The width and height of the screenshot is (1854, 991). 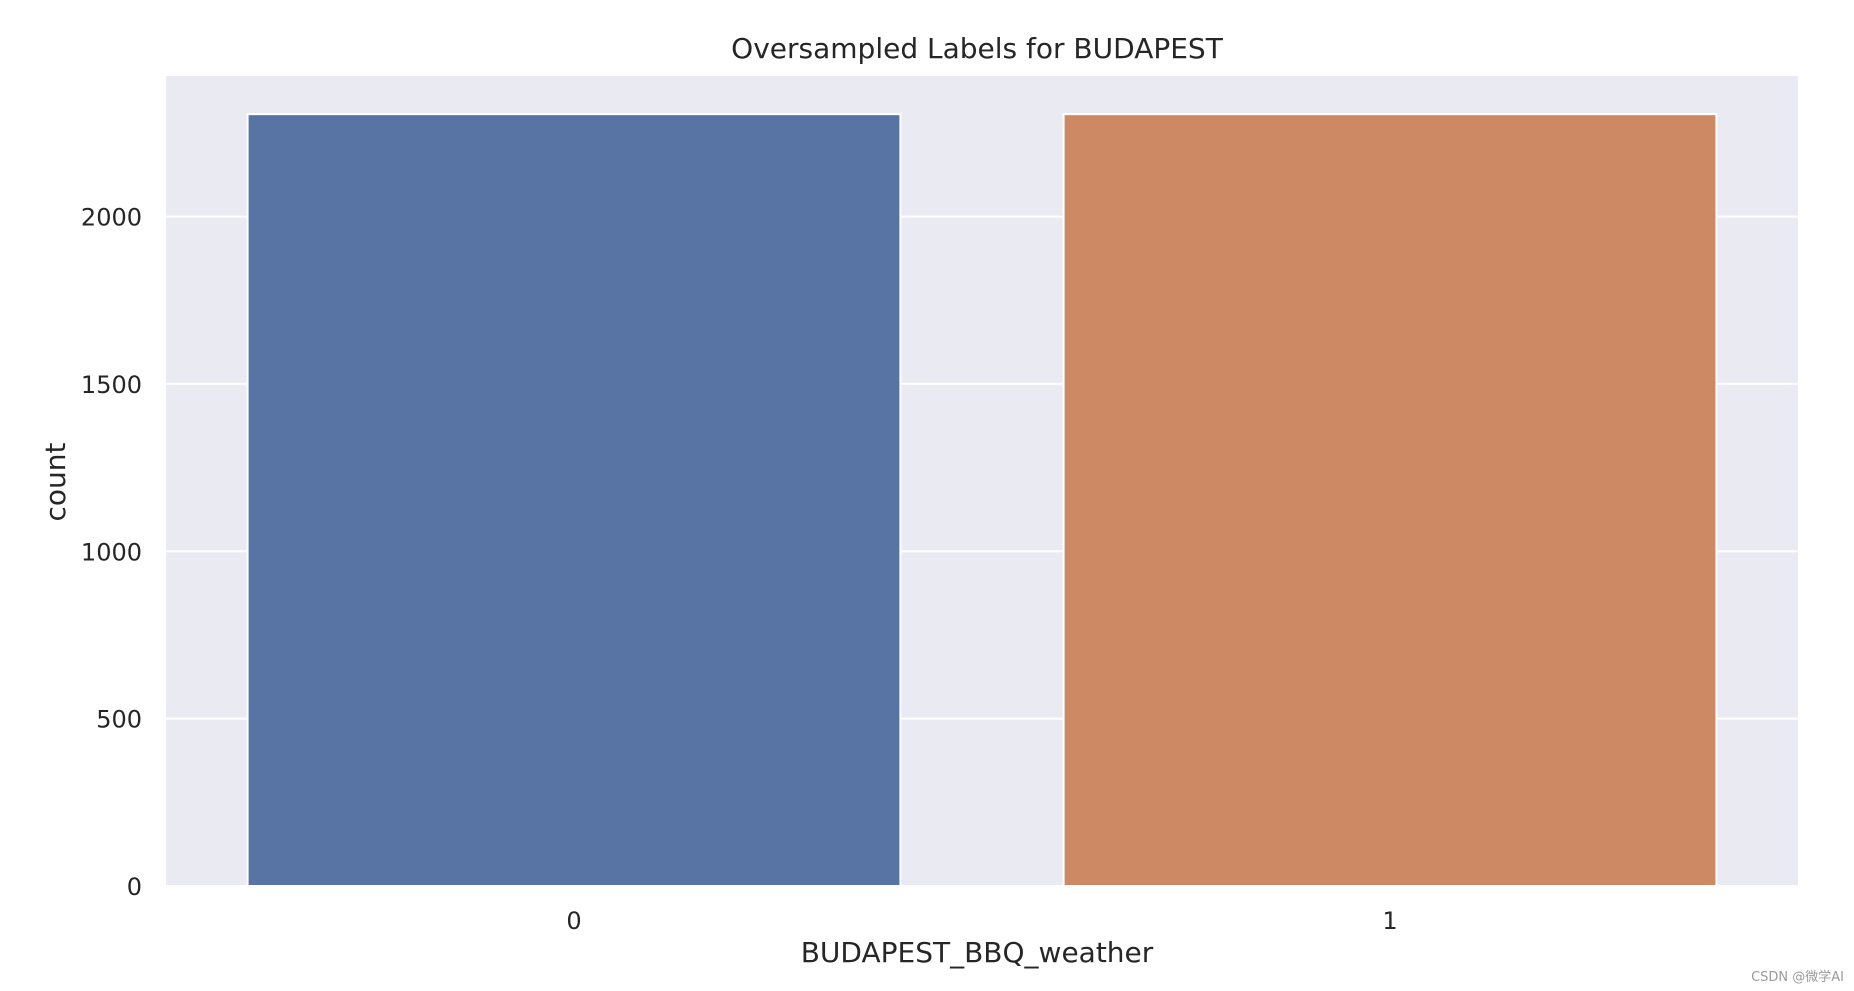 What do you see at coordinates (111, 218) in the screenshot?
I see `y-tick-label: 2000` at bounding box center [111, 218].